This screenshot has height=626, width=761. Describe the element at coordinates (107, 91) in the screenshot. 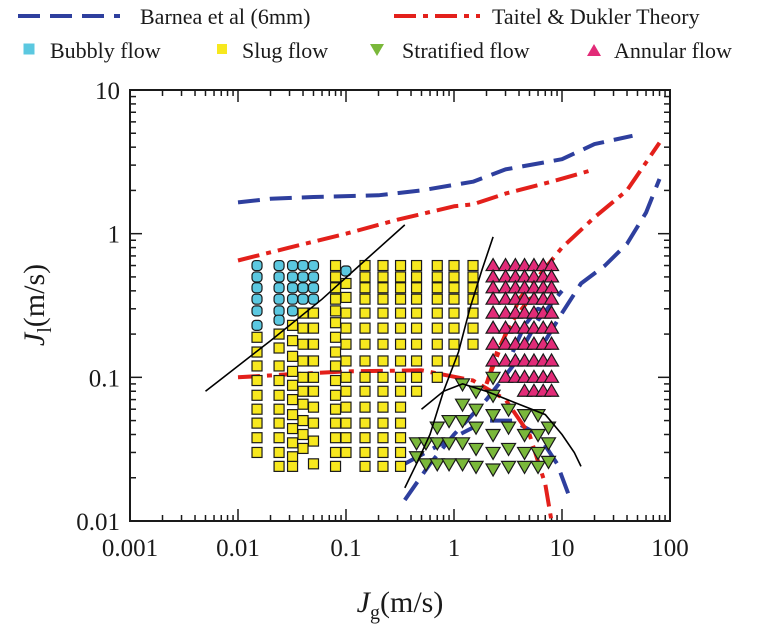

I see `y-tick-label: 10` at that location.